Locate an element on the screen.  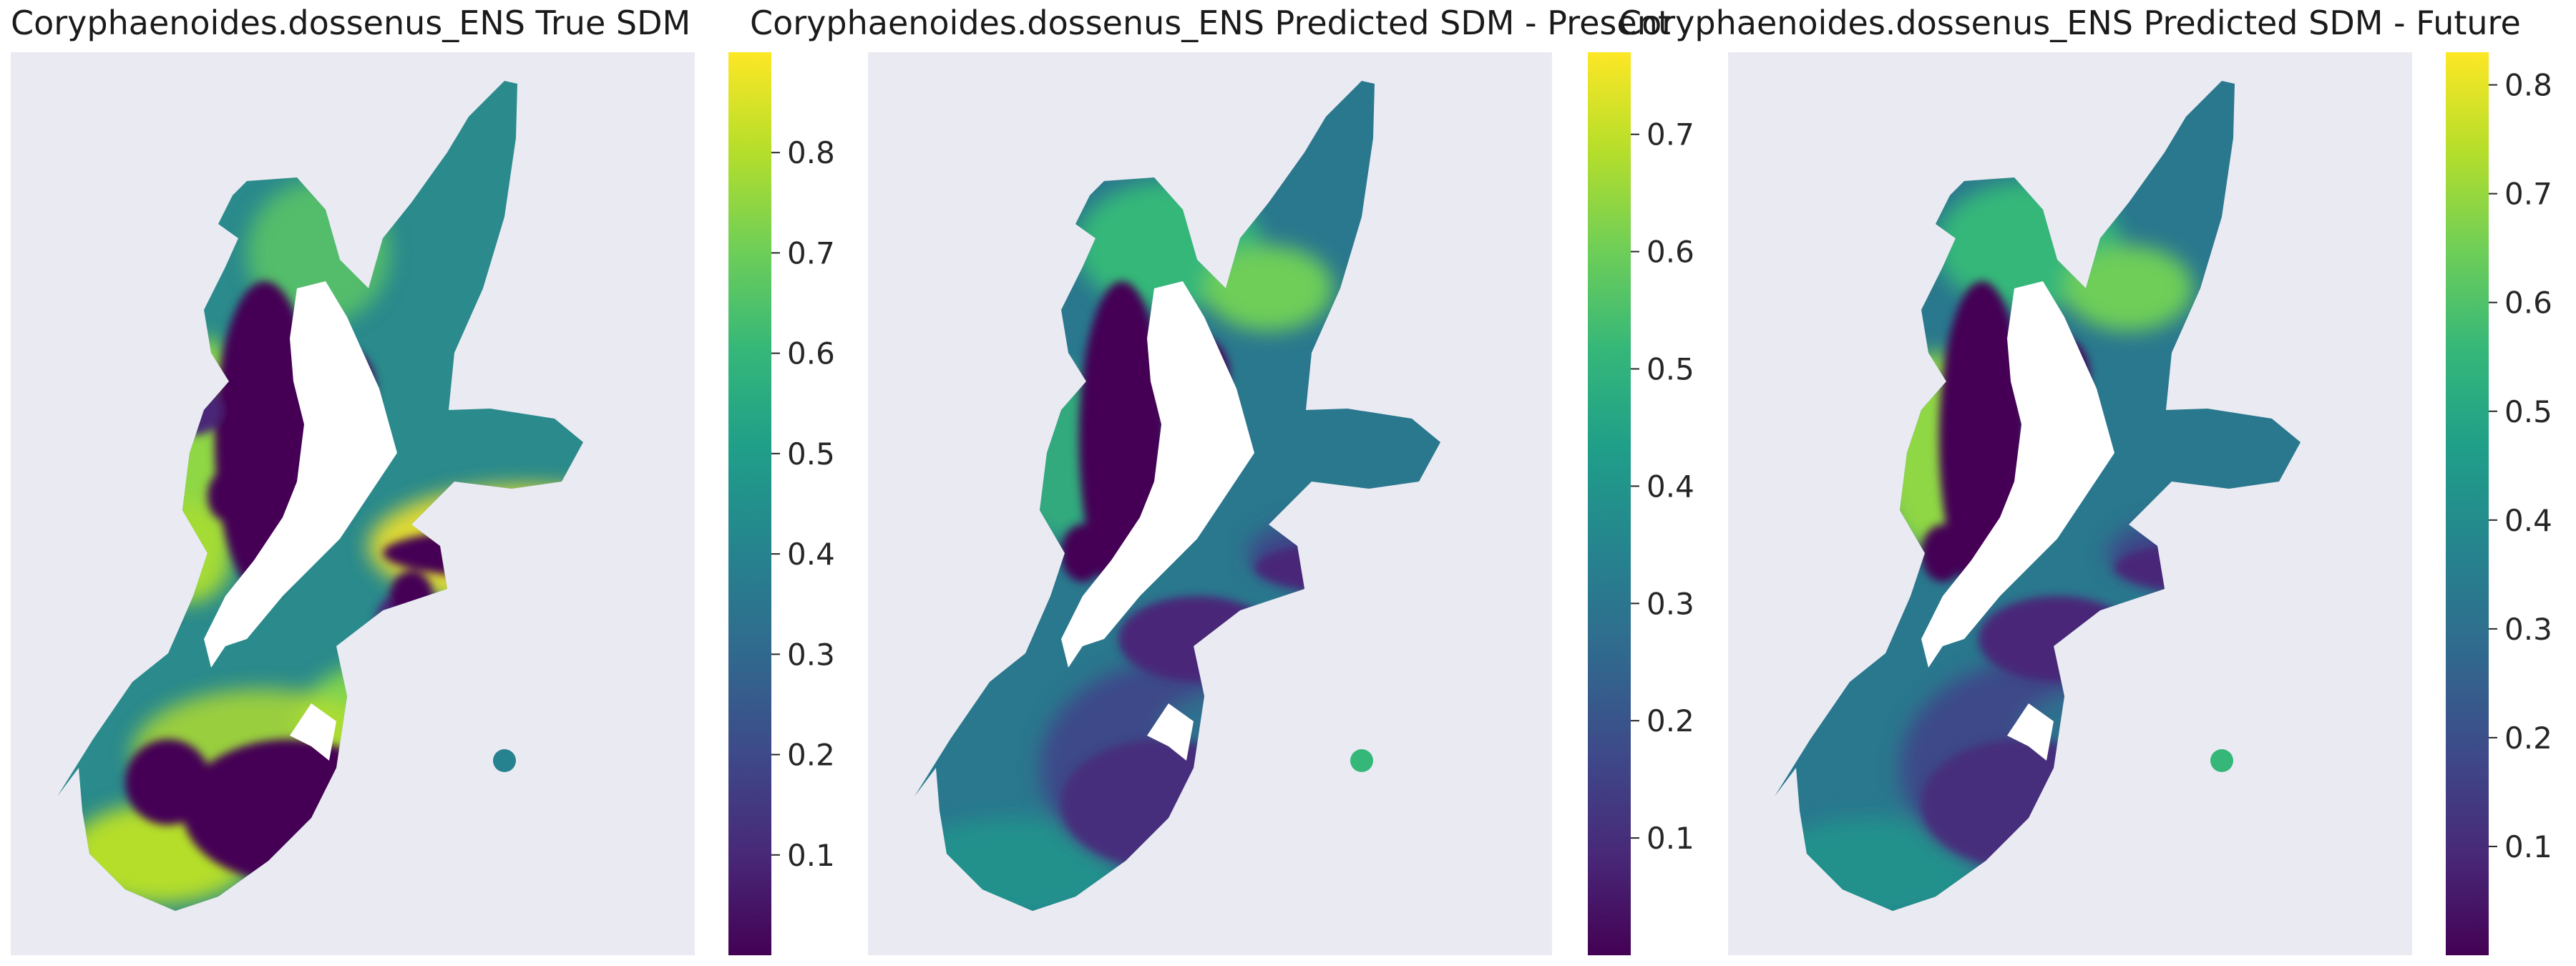
panel-title: Coryphaenoides.dossenus_ENS True SDM is located at coordinates (351, 23).